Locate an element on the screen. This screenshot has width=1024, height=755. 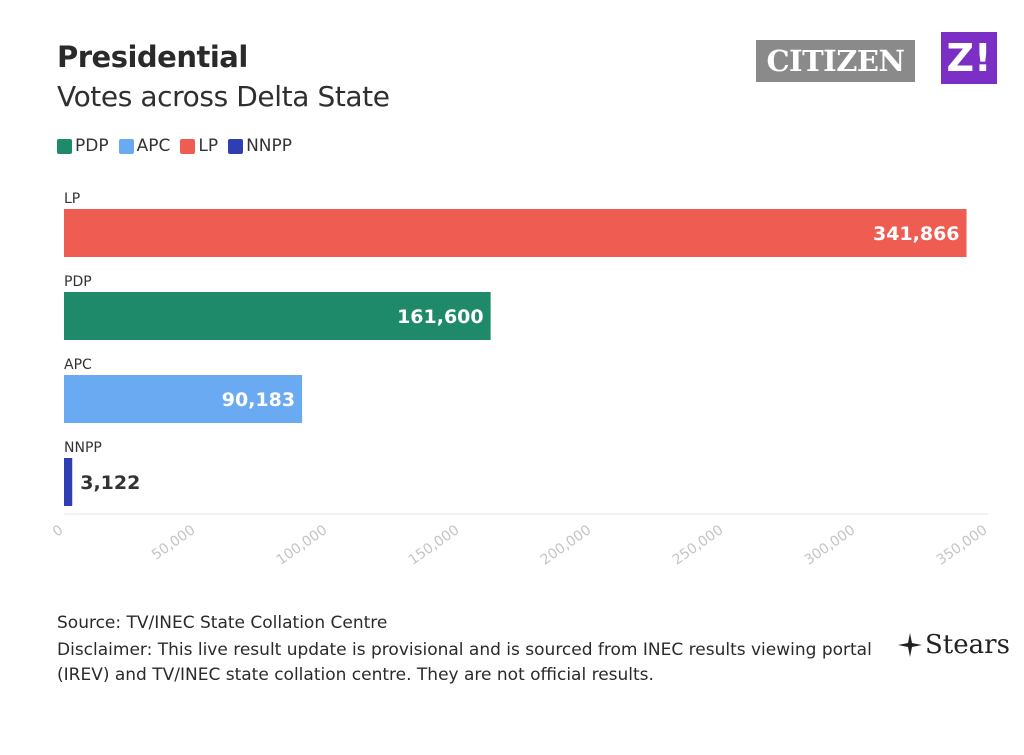
legend-swatch-lp is located at coordinates (188, 146).